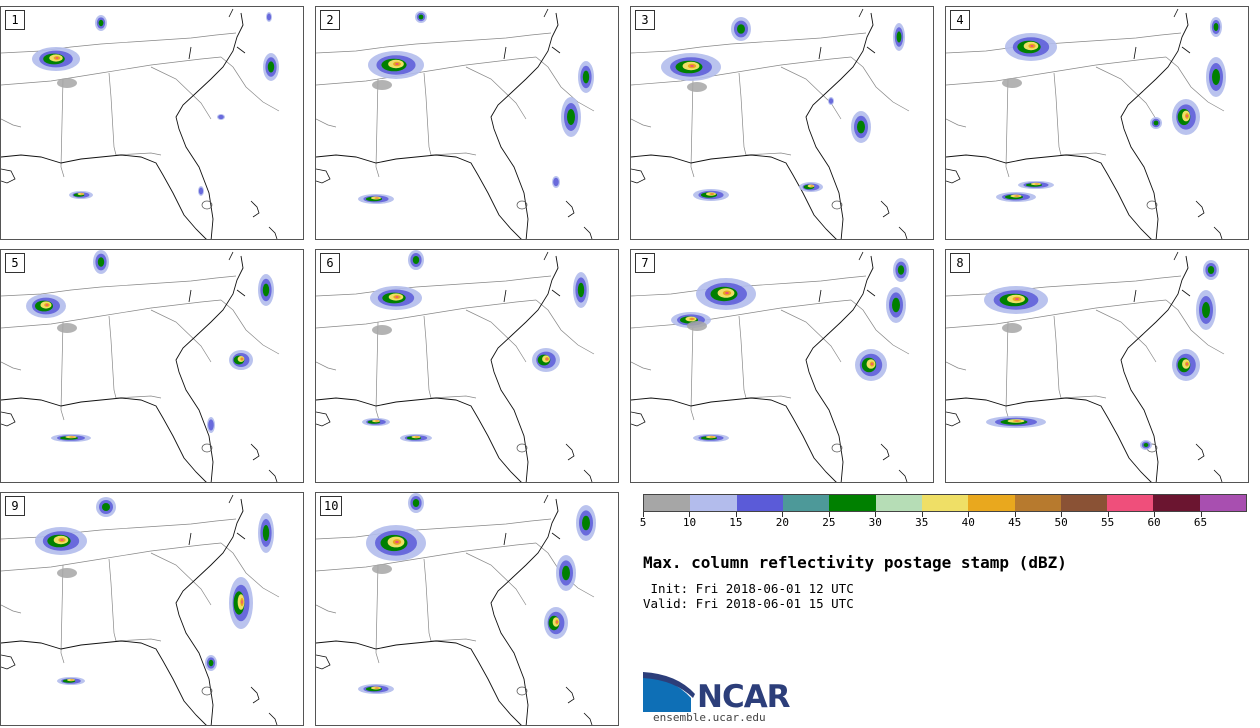 This screenshot has height=728, width=1260. Describe the element at coordinates (645, 263) in the screenshot. I see `member-label: 7` at that location.